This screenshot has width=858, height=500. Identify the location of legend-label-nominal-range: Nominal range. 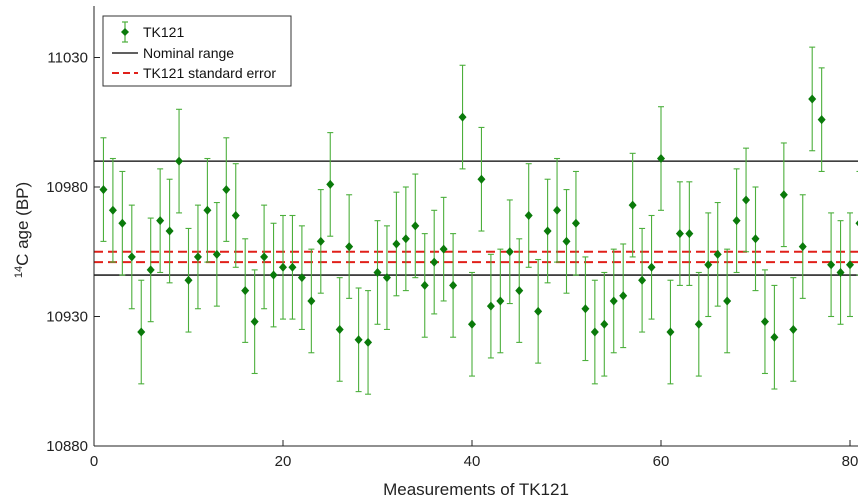
(188, 53).